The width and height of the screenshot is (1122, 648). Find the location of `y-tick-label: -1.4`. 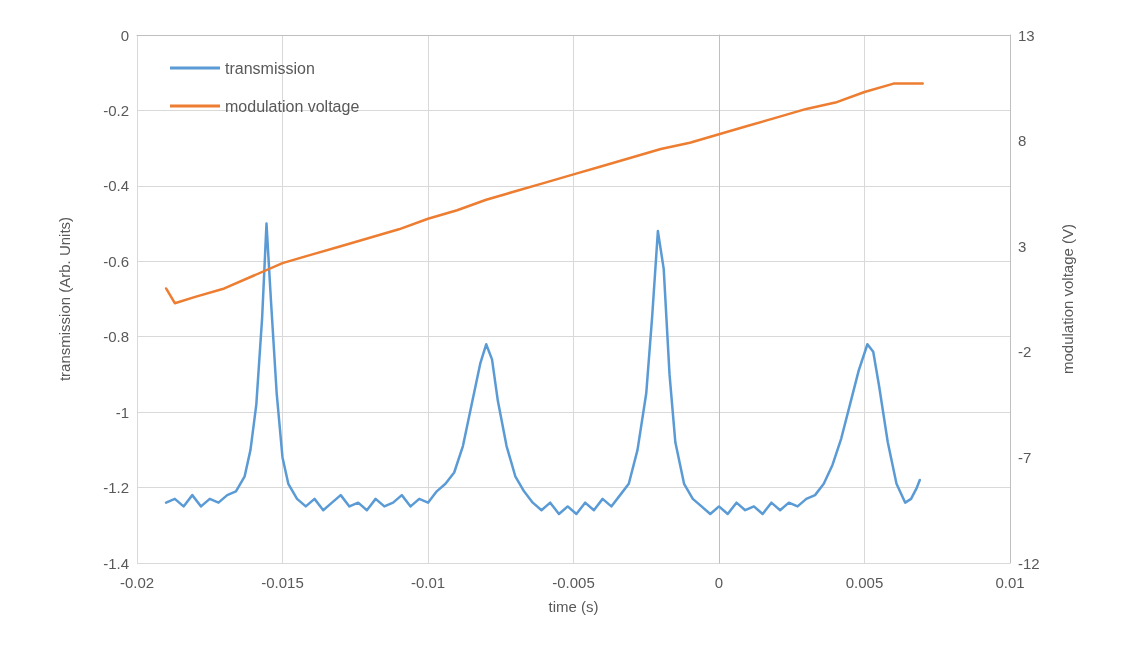

y-tick-label: -1.4 is located at coordinates (116, 563).